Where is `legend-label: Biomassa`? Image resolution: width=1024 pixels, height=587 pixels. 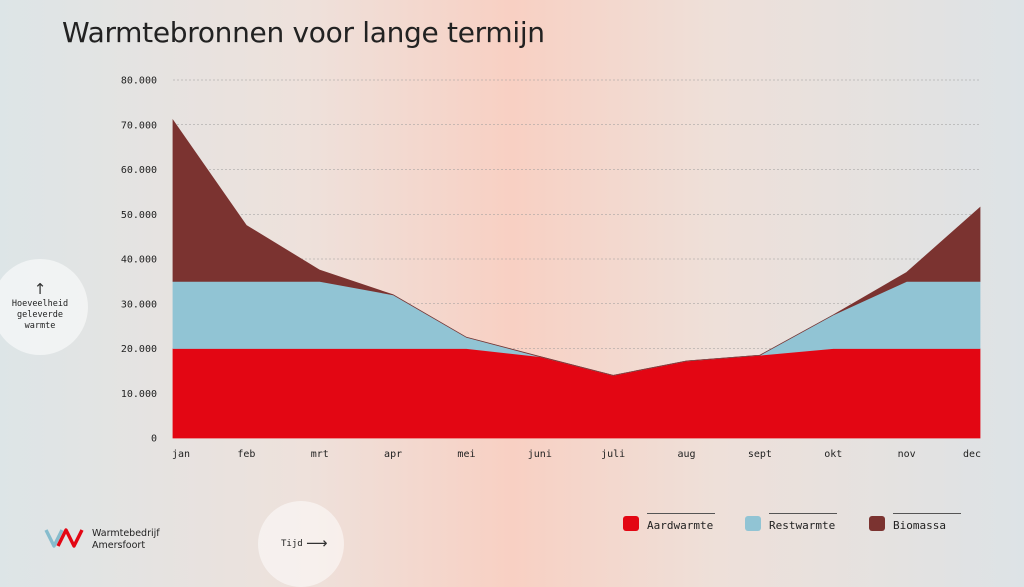
legend-label: Biomassa is located at coordinates (919, 525).